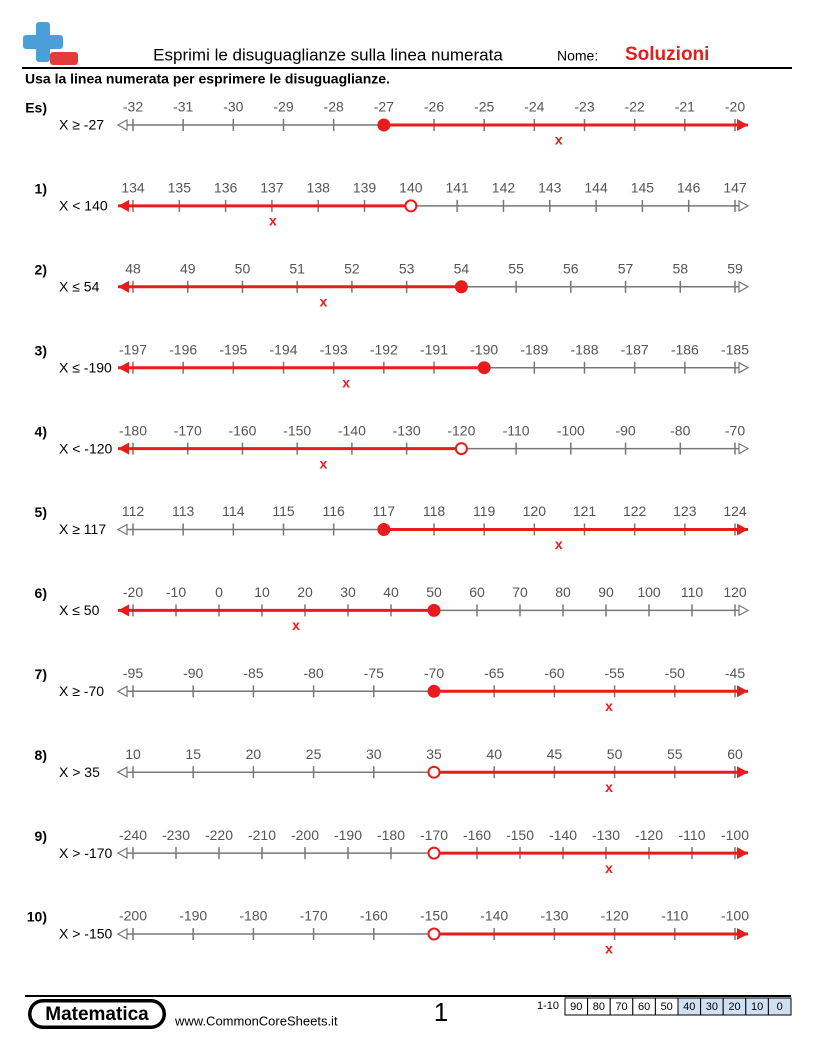 The height and width of the screenshot is (1056, 816). What do you see at coordinates (434, 592) in the screenshot?
I see `tick-label: 50` at bounding box center [434, 592].